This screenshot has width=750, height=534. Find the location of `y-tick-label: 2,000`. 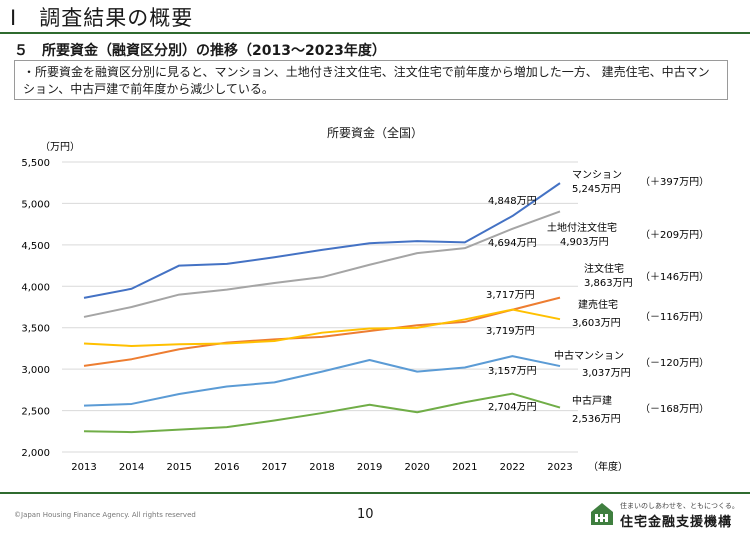

y-tick-label: 2,000 is located at coordinates (35, 453).